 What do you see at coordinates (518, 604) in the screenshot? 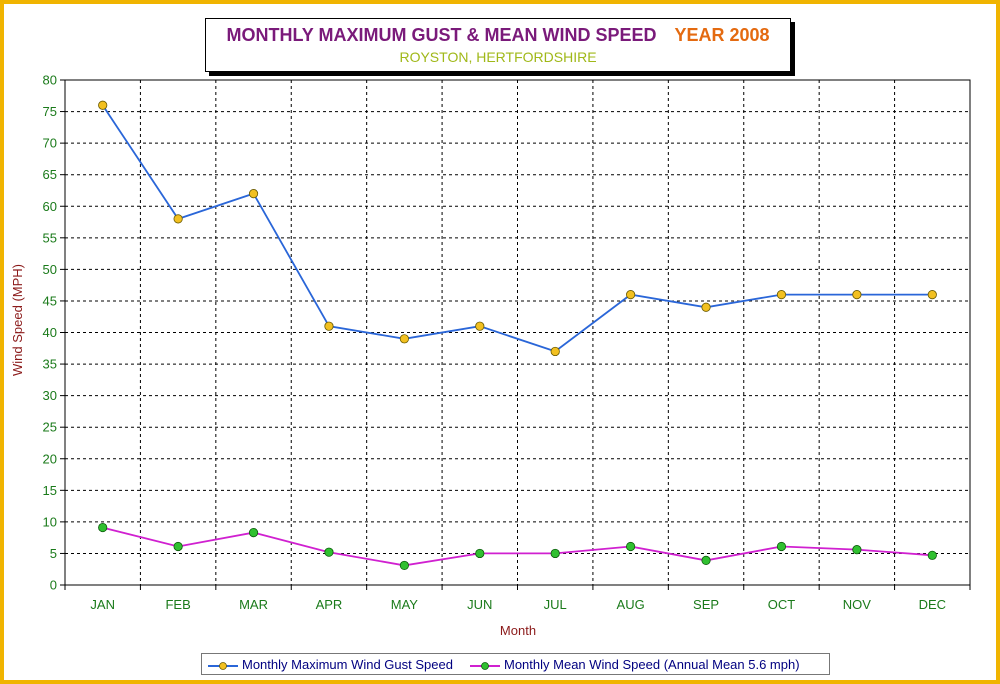
I see `x-tick-labels: JAN FEB MAR APR MAY JUN JUL AUG SEP OCT NOV DEC` at bounding box center [518, 604].